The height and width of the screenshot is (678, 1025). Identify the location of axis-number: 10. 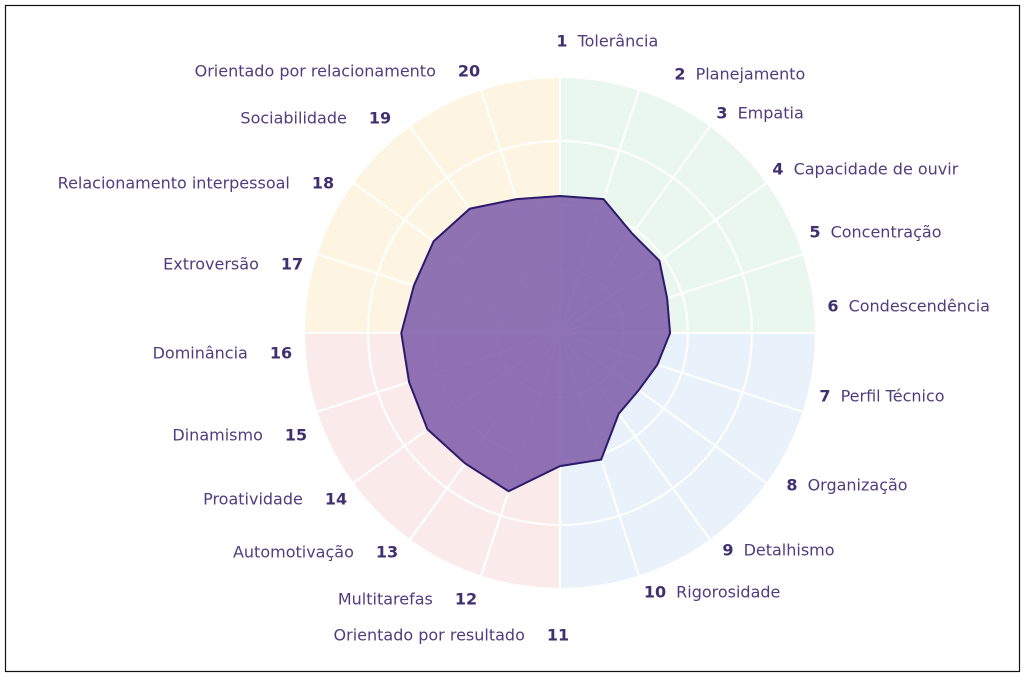
(655, 592).